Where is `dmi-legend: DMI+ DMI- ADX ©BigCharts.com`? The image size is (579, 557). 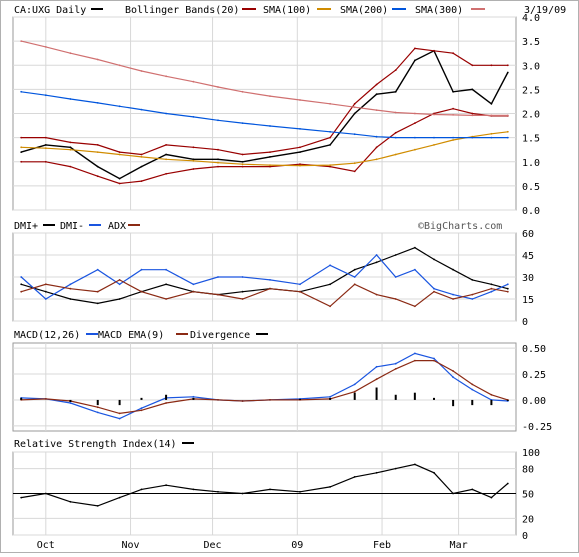 dmi-legend: DMI+ DMI- ADX ©BigCharts.com is located at coordinates (258, 226).